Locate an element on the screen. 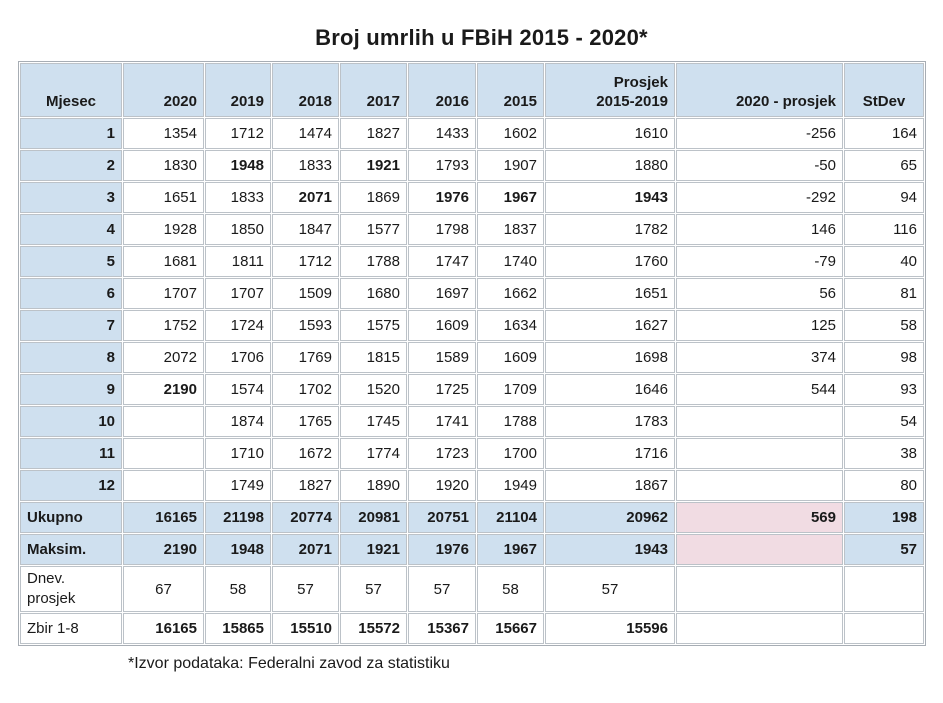 Image resolution: width=943 pixels, height=703 pixels. cell-2016-7: 1609 is located at coordinates (442, 325).